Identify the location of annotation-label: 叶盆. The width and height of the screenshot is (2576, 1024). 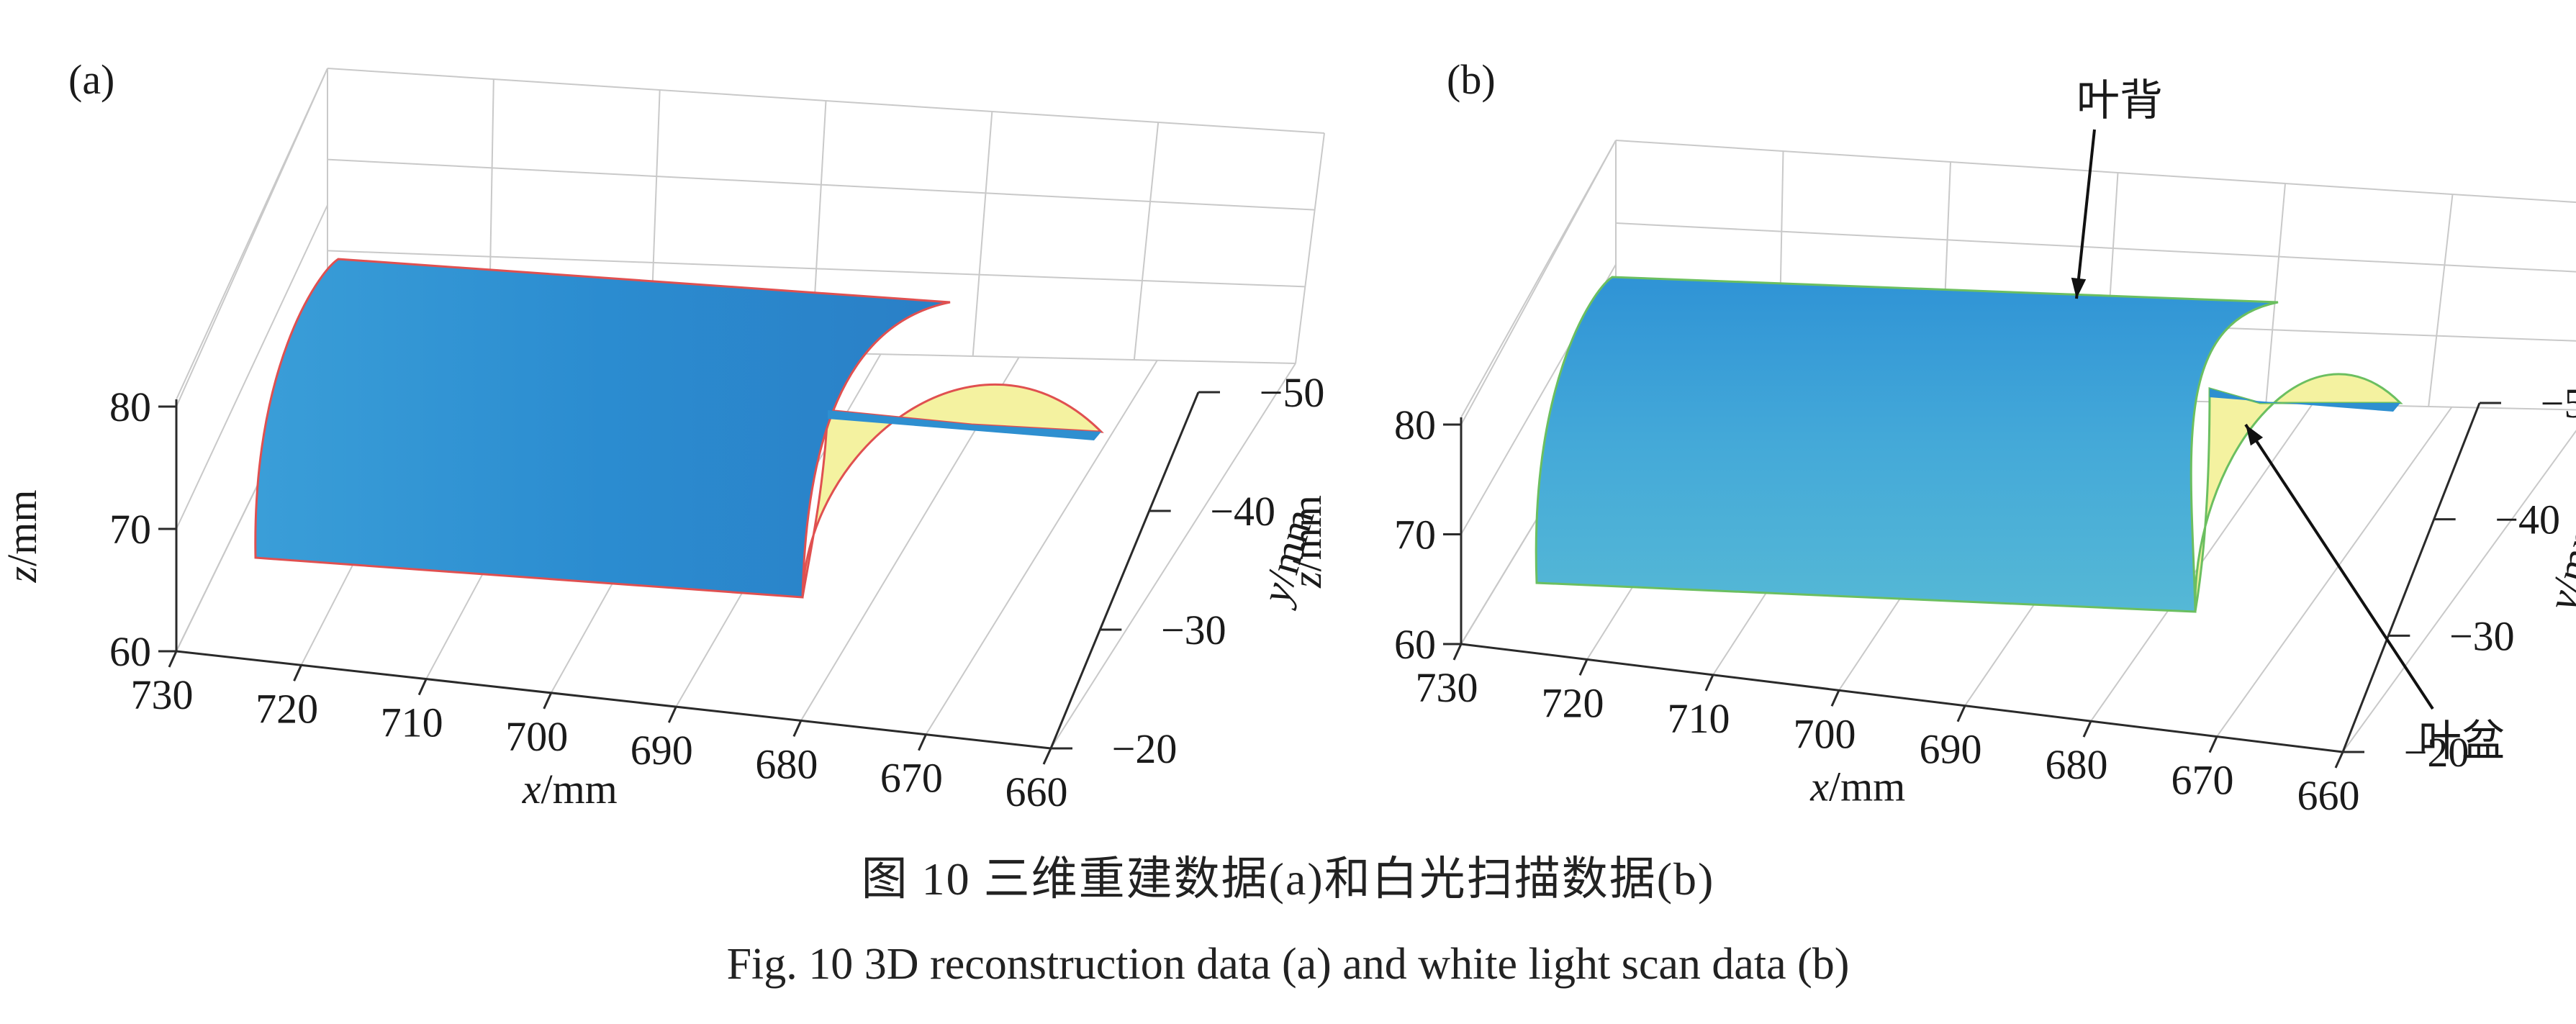
(2462, 741).